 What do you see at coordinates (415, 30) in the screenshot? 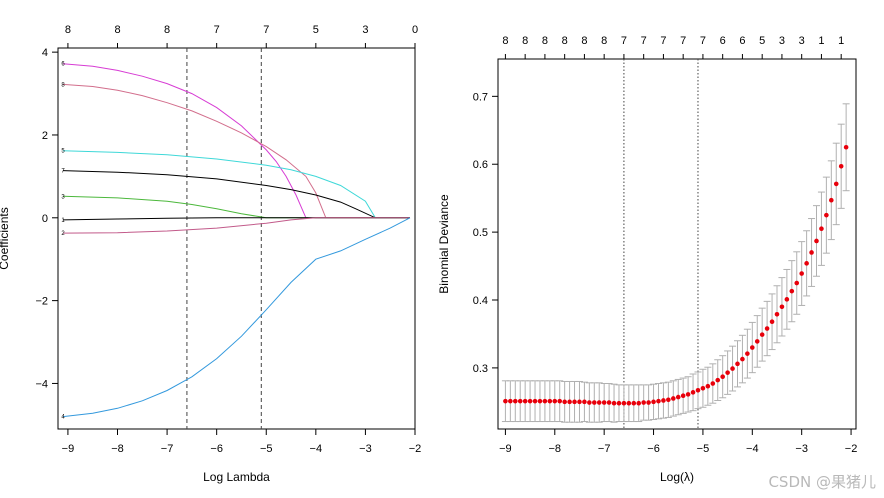
I see `top-axis-label: 0` at bounding box center [415, 30].